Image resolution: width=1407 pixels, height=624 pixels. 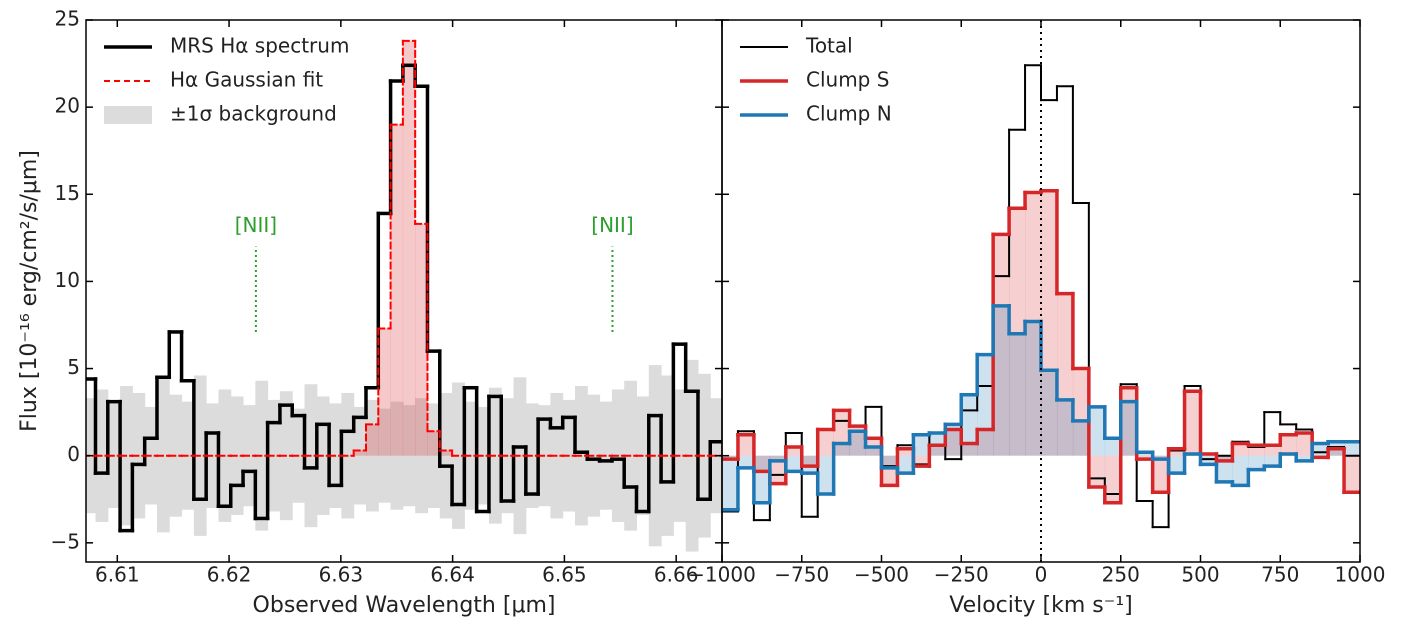 What do you see at coordinates (67, 280) in the screenshot?
I see `y-tick-label: 10` at bounding box center [67, 280].